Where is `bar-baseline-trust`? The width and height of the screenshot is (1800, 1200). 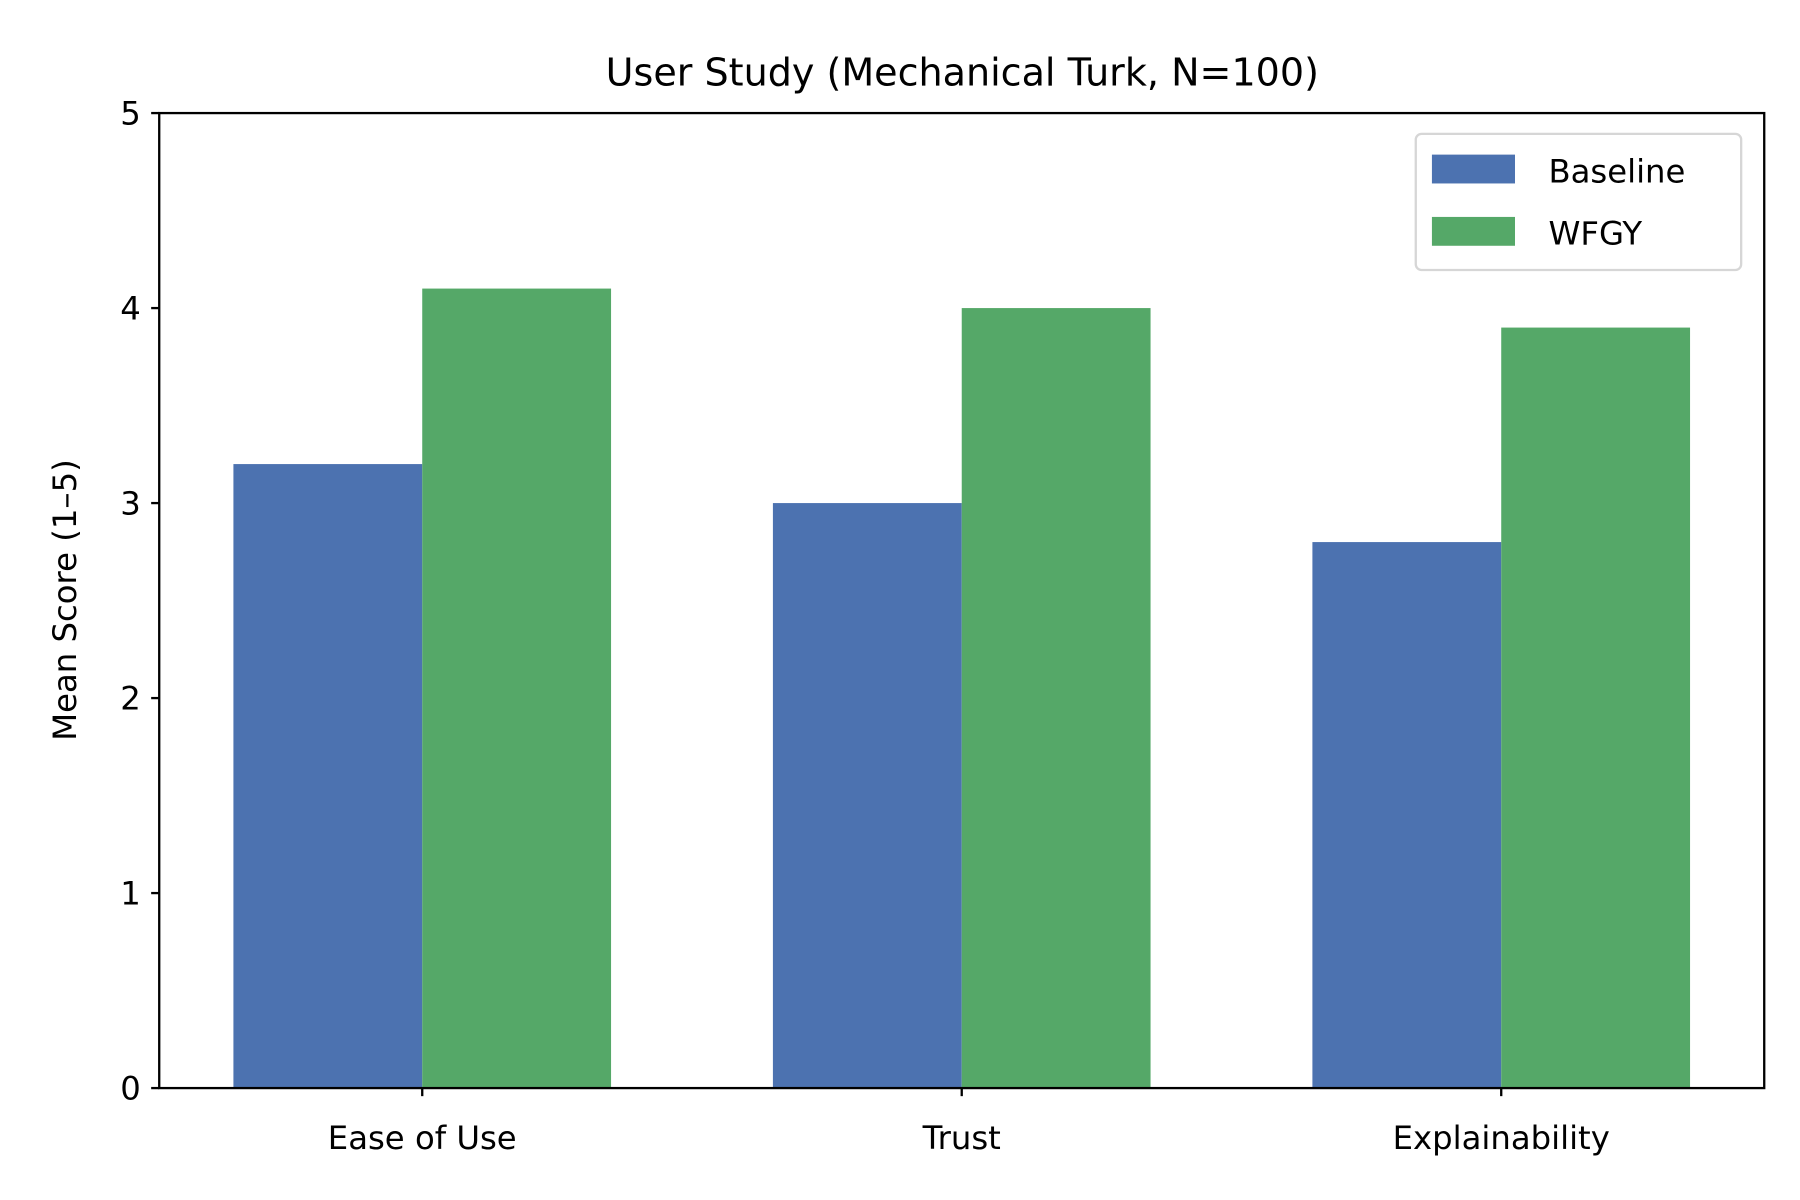 bar-baseline-trust is located at coordinates (867, 796).